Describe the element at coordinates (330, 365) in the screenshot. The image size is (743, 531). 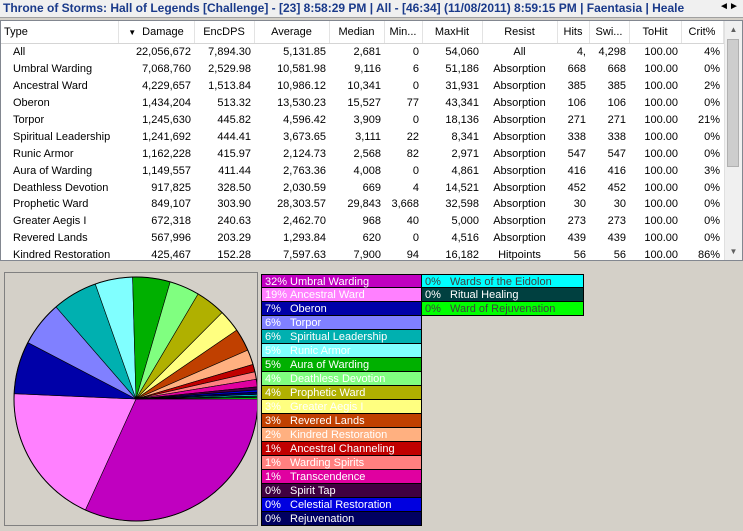
I see `legend-label: Aura of Warding` at that location.